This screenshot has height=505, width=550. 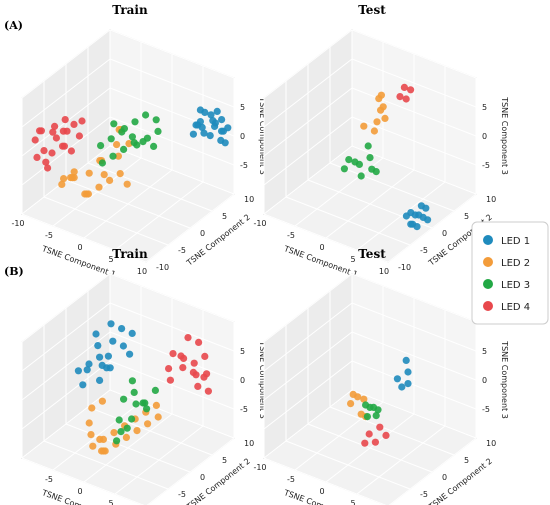 What do you see at coordinates (188, 364) in the screenshot?
I see `series-led4` at bounding box center [188, 364].